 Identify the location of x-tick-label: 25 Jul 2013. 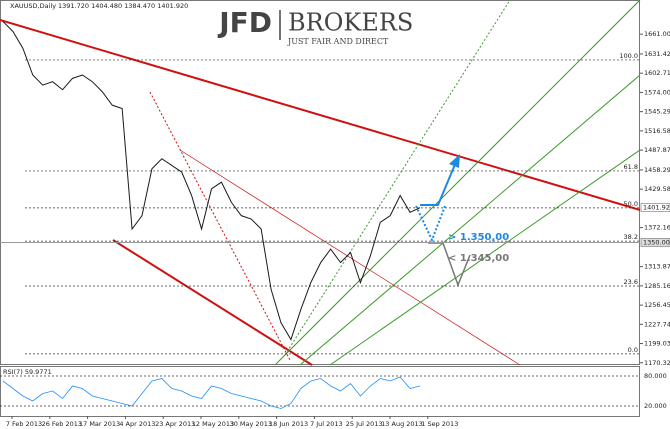
(364, 424).